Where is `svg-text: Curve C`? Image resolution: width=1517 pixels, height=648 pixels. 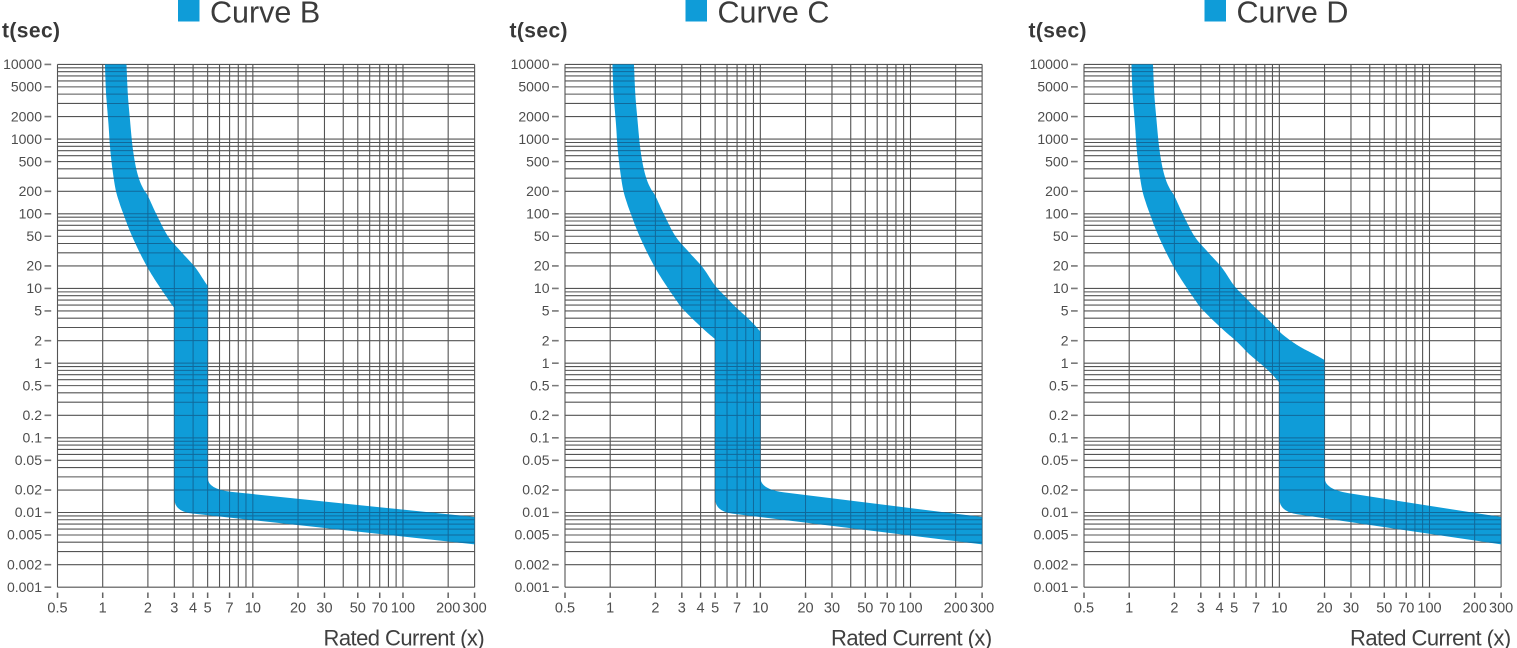 svg-text: Curve C is located at coordinates (774, 15).